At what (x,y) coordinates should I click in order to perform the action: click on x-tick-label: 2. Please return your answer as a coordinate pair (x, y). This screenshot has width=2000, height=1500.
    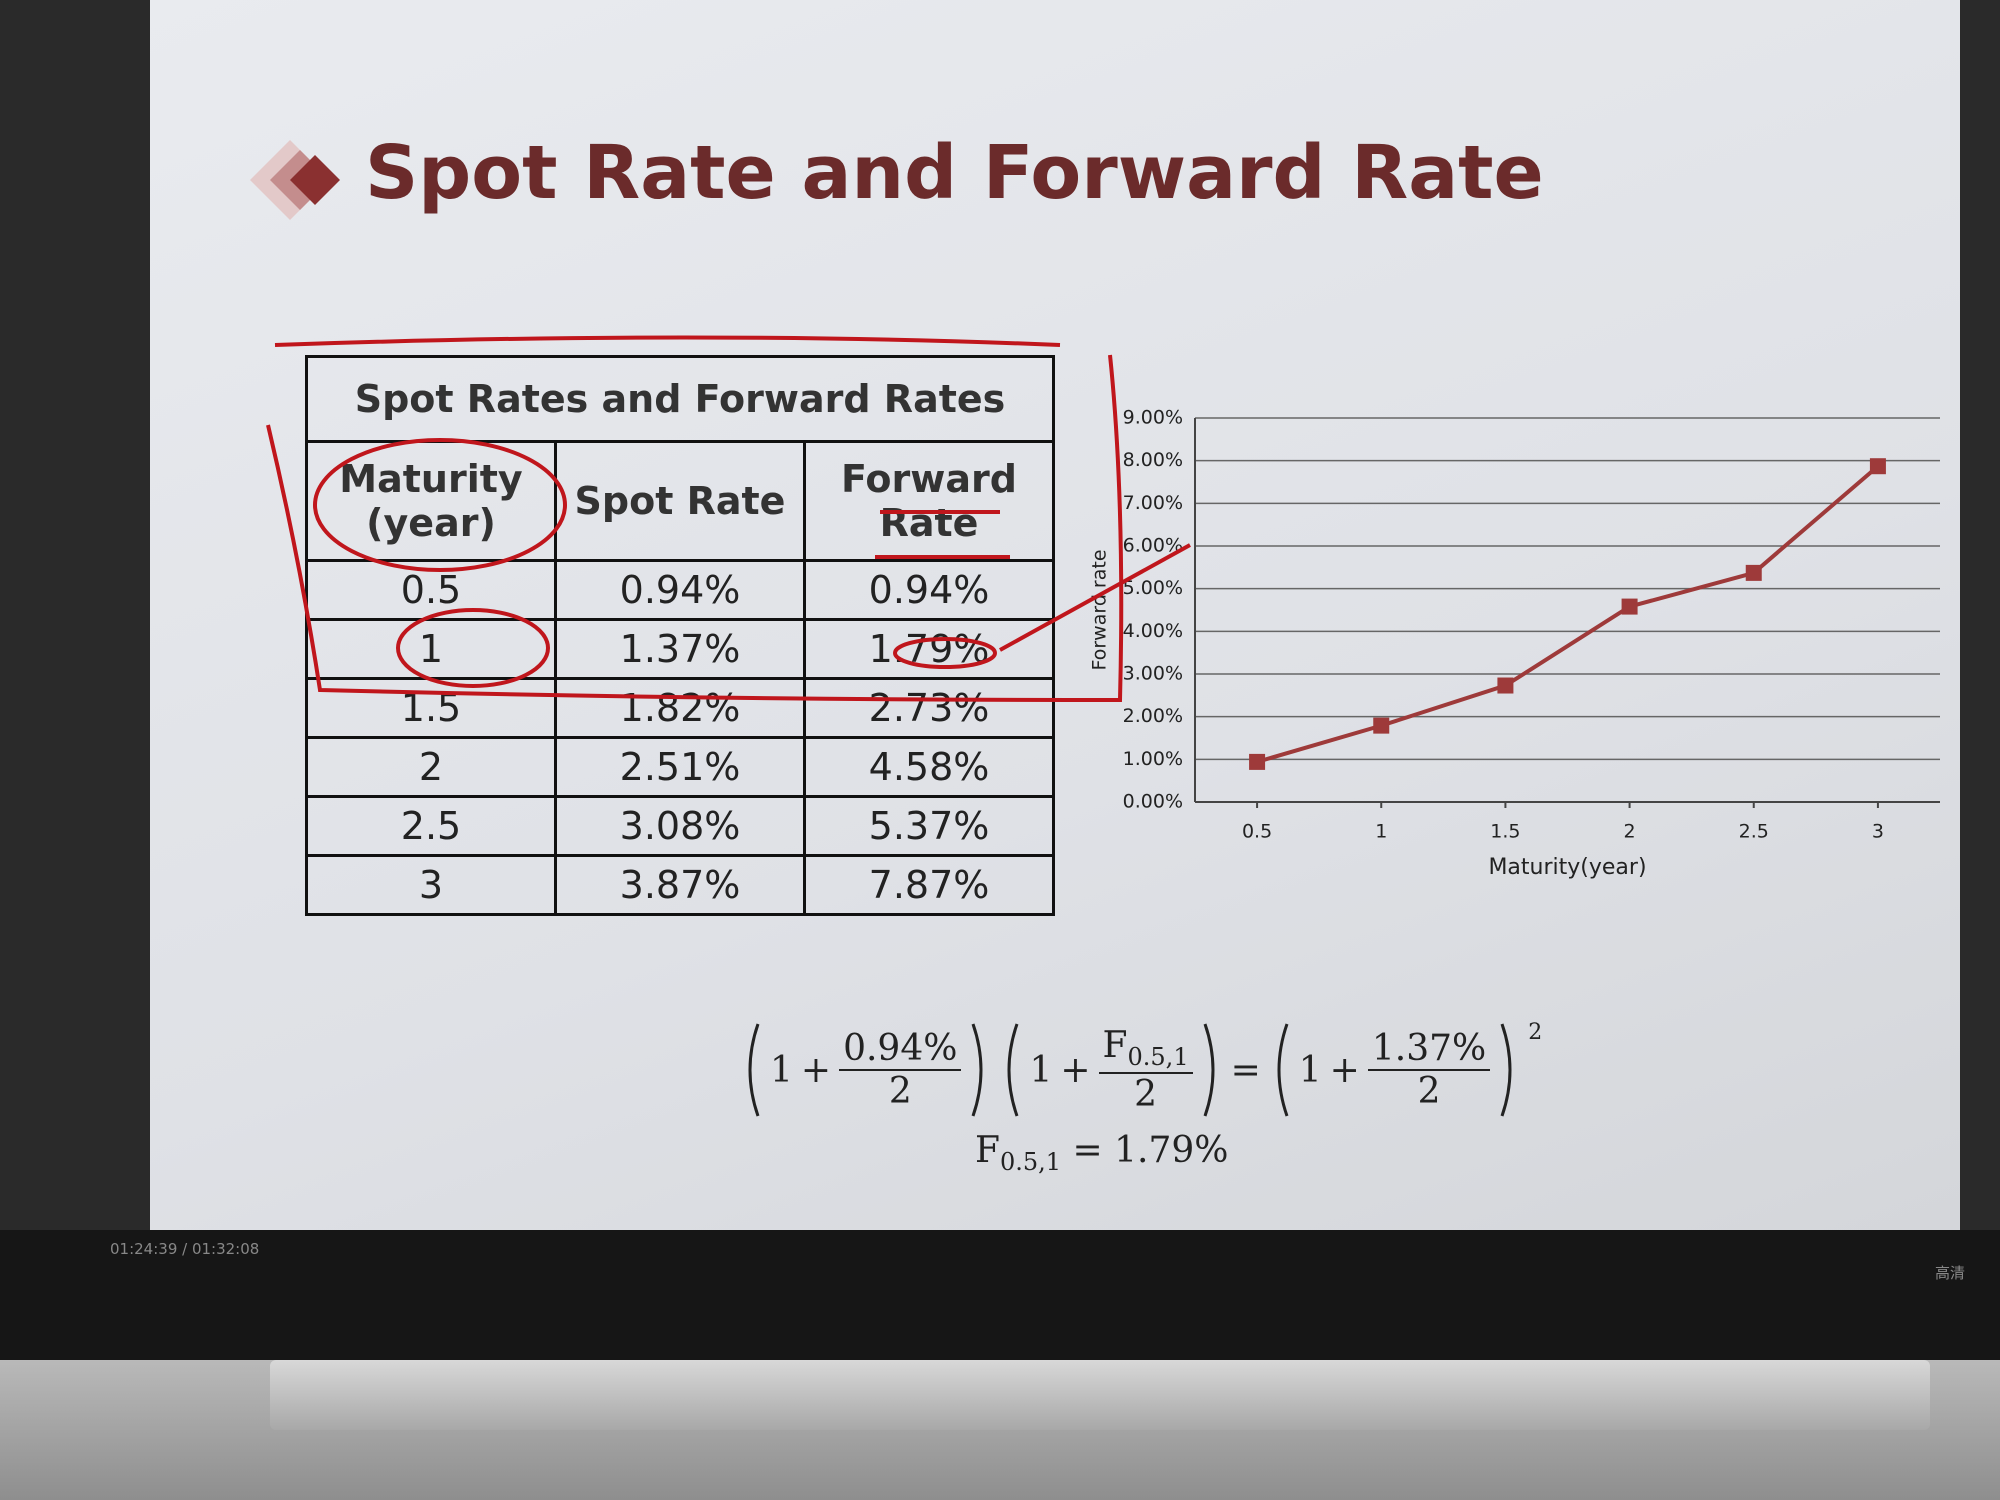
    Looking at the image, I should click on (1630, 832).